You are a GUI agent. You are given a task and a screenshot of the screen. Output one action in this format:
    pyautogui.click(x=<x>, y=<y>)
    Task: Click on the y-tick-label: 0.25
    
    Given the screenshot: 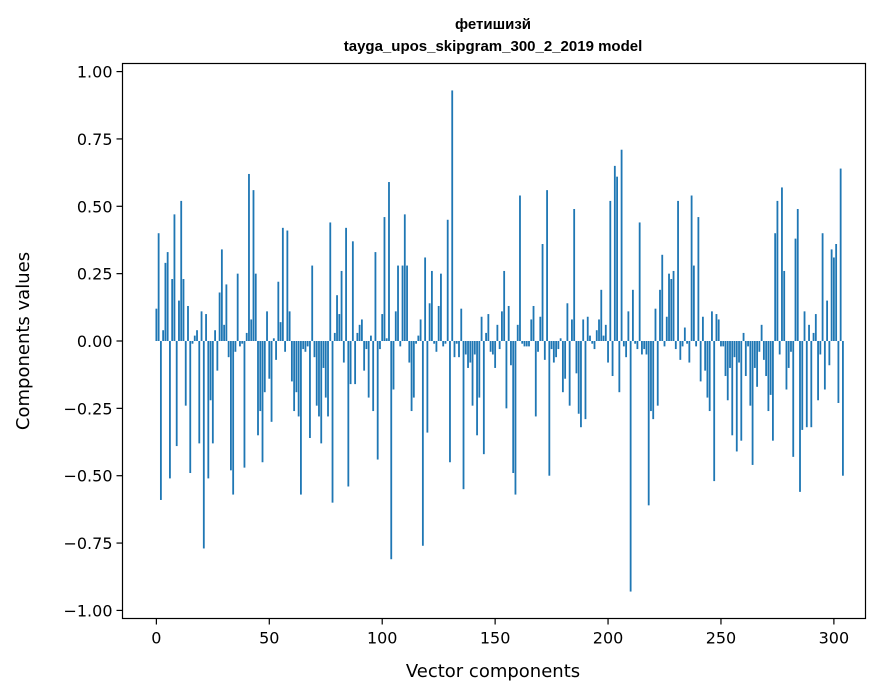 What is the action you would take?
    pyautogui.click(x=95, y=274)
    